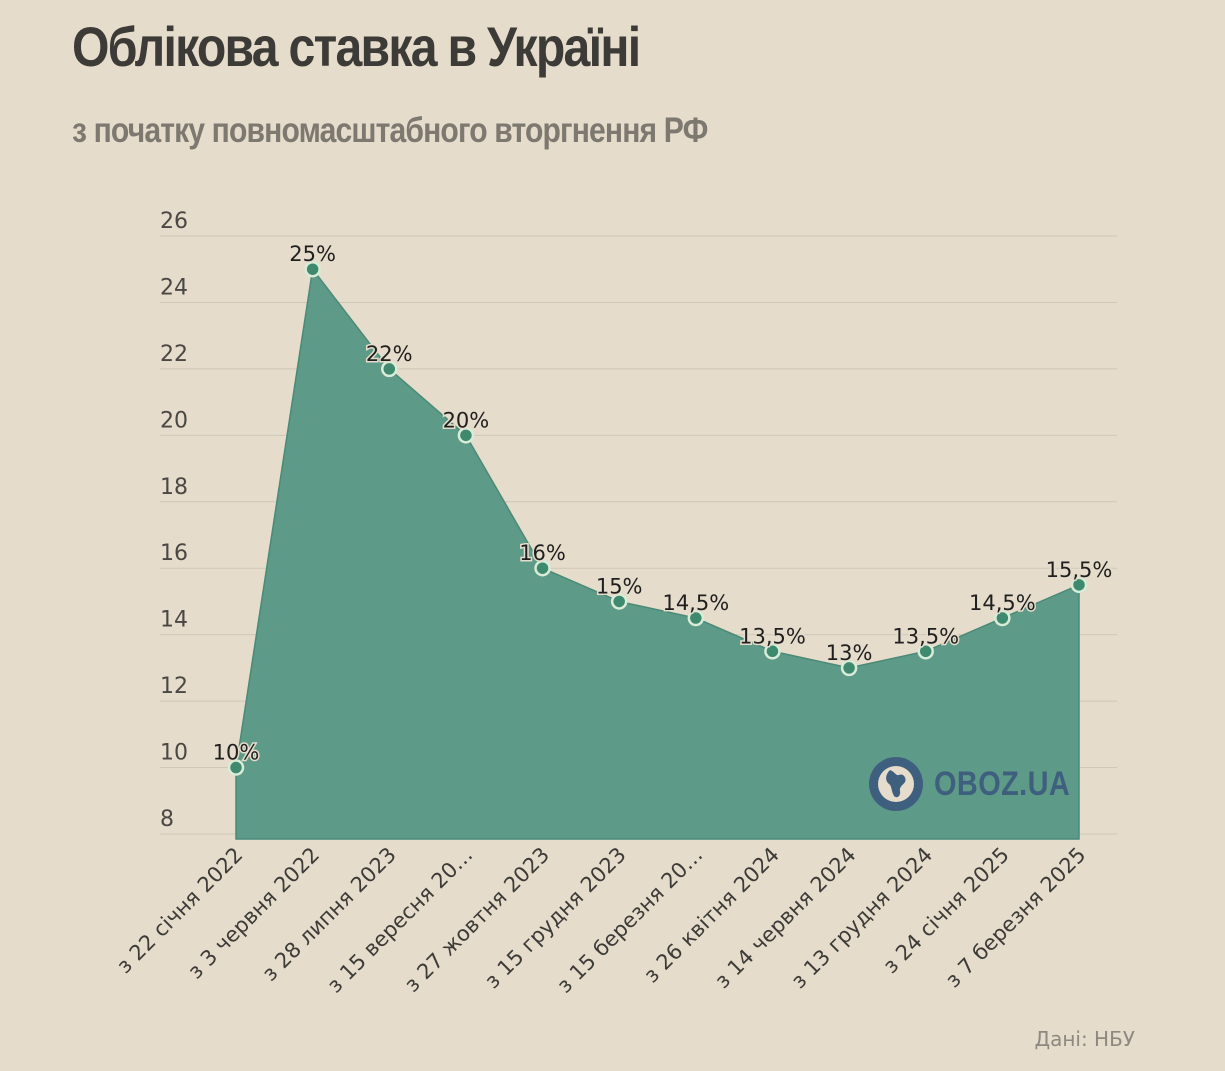  Describe the element at coordinates (477, 920) in the screenshot. I see `x-tick-label: з 27 жовтня 2023` at that location.